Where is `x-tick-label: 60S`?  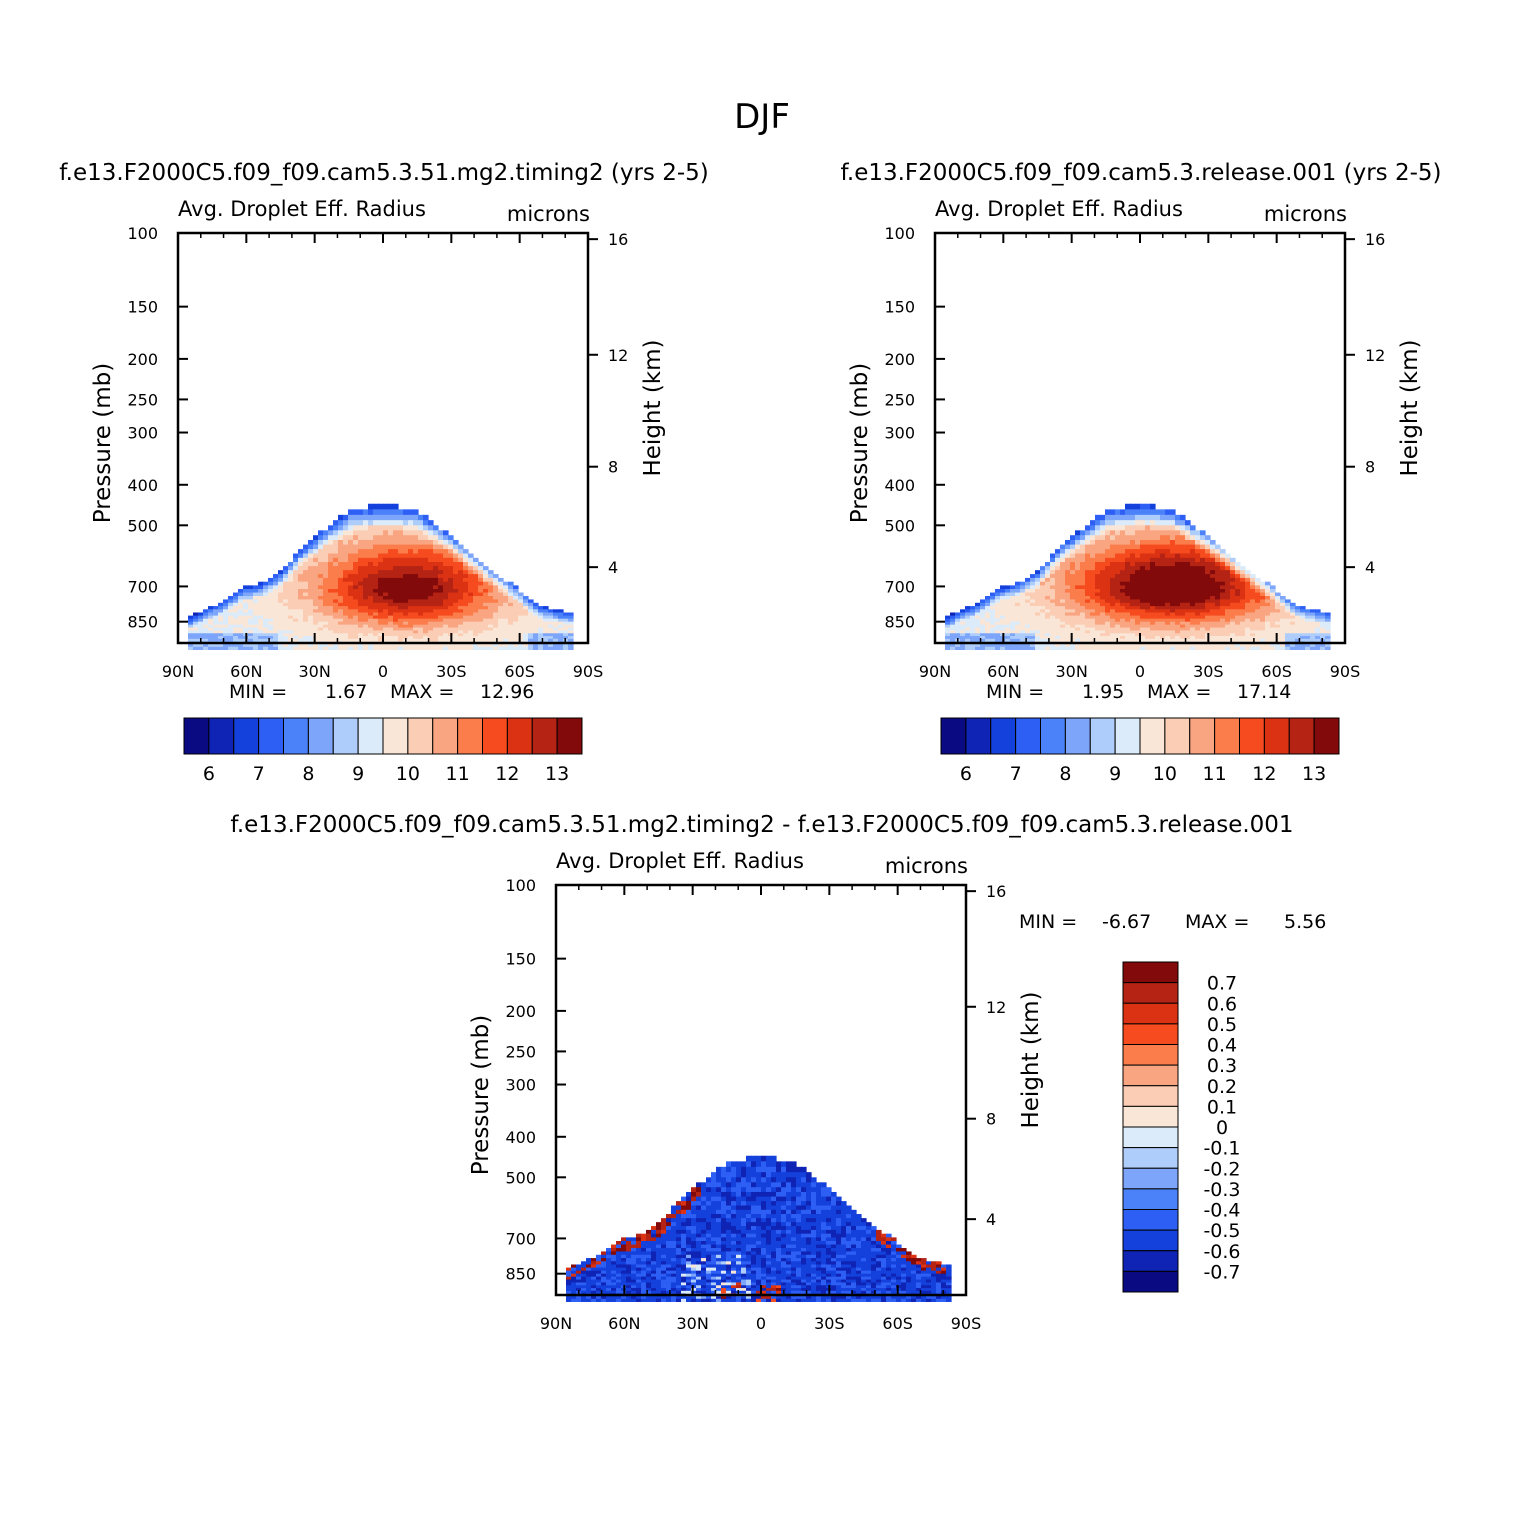 x-tick-label: 60S is located at coordinates (1276, 671).